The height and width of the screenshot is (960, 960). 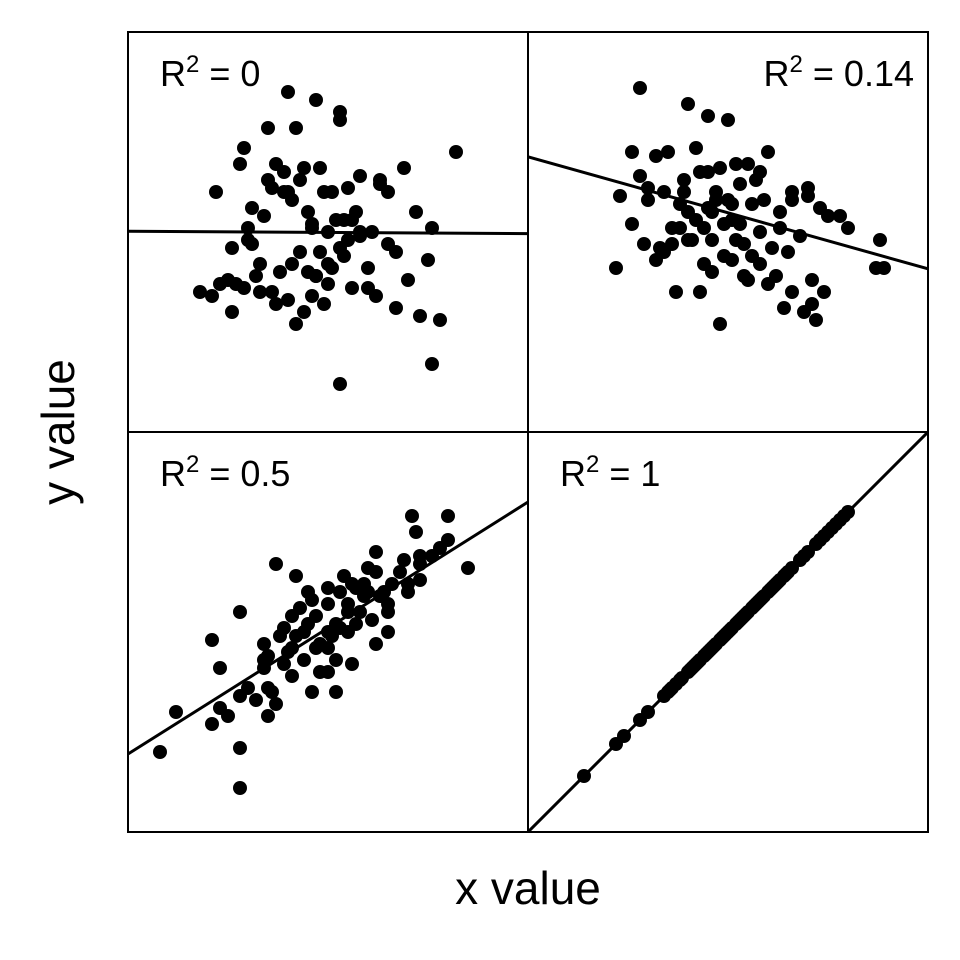 I want to click on r-squared-label: R2 = 1, so click(x=610, y=472).